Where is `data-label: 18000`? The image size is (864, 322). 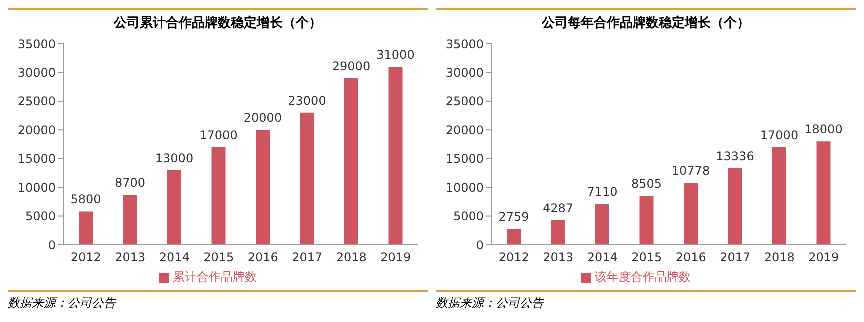 data-label: 18000 is located at coordinates (823, 129).